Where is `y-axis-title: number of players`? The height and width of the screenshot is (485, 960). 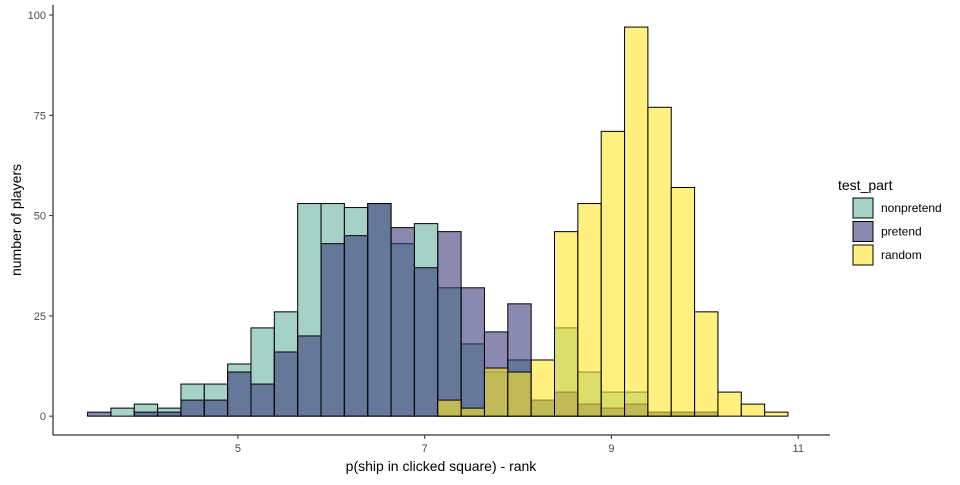
y-axis-title: number of players is located at coordinates (16, 220).